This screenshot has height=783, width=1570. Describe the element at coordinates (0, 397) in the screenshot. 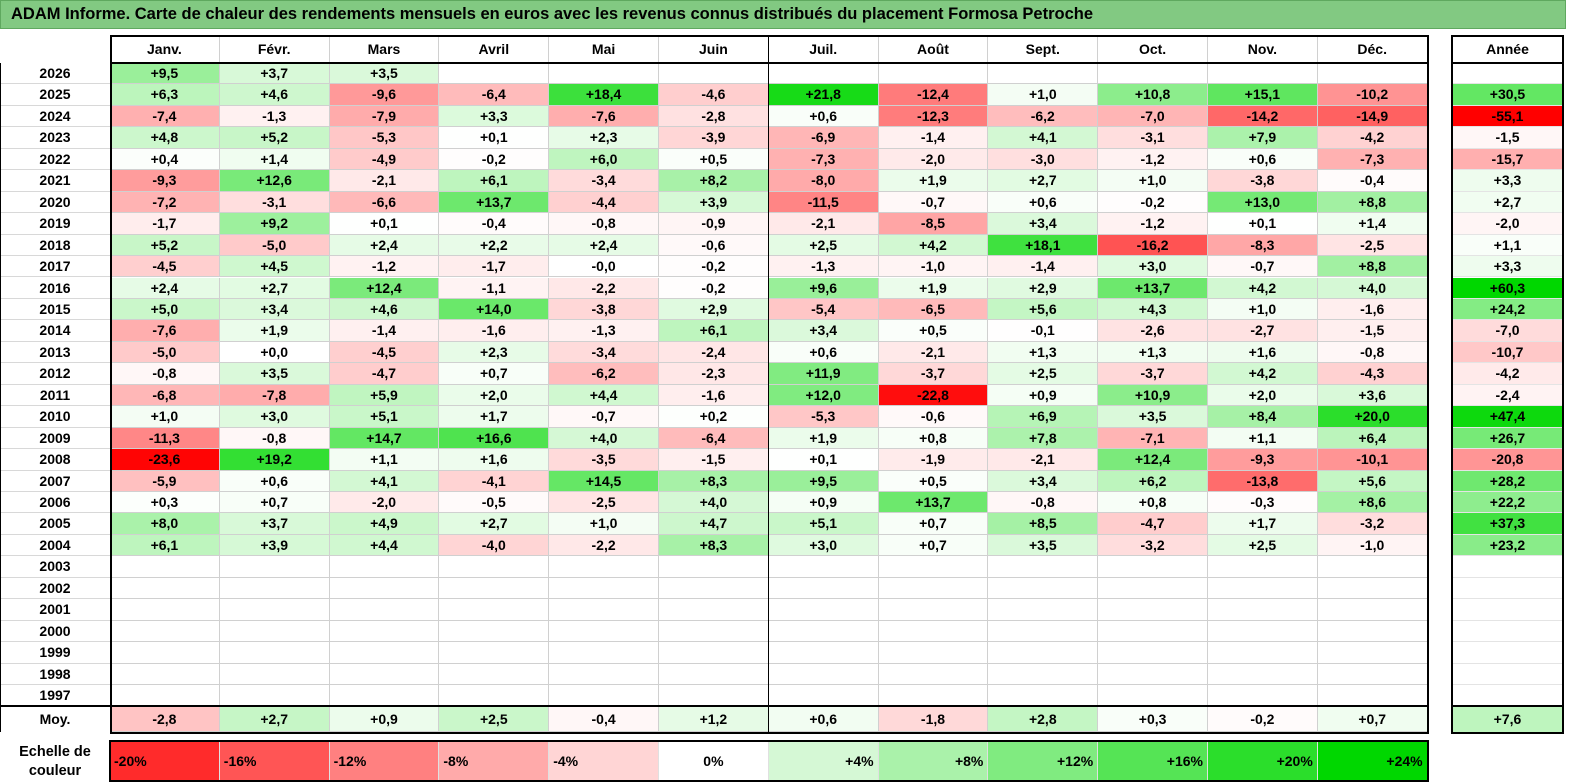

I see `left-border` at that location.